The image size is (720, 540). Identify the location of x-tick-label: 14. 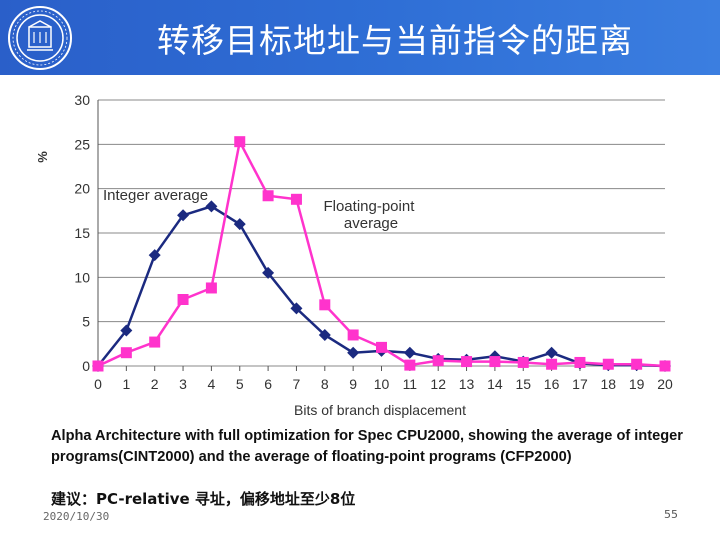
(495, 384).